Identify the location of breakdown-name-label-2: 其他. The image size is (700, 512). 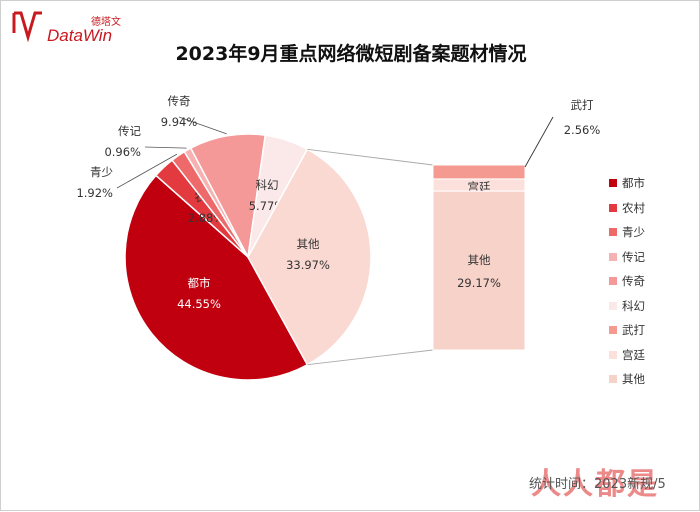
(479, 260).